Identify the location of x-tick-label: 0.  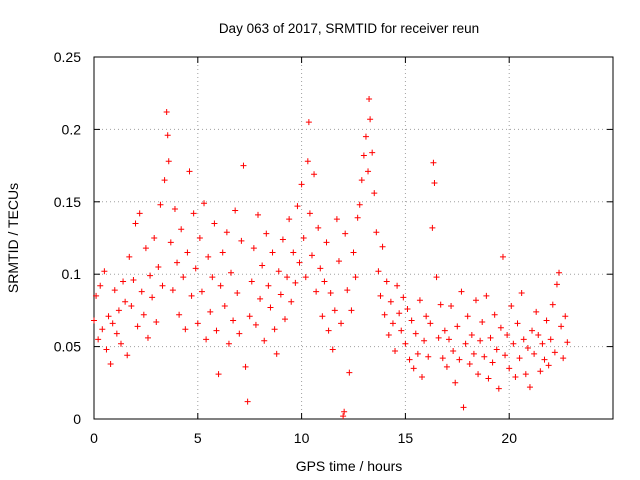
(94, 438).